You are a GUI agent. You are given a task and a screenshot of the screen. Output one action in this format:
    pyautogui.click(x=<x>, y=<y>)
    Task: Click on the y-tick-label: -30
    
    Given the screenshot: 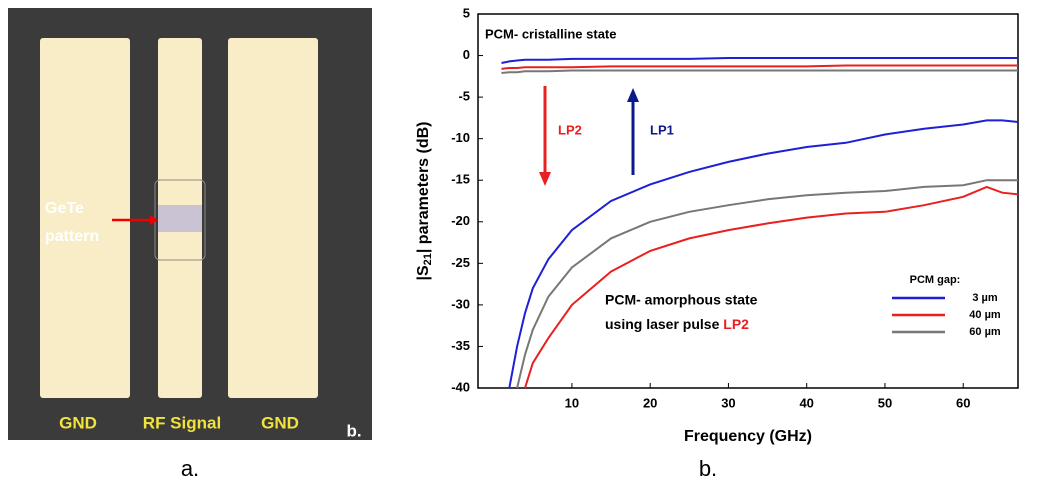 What is the action you would take?
    pyautogui.click(x=460, y=303)
    